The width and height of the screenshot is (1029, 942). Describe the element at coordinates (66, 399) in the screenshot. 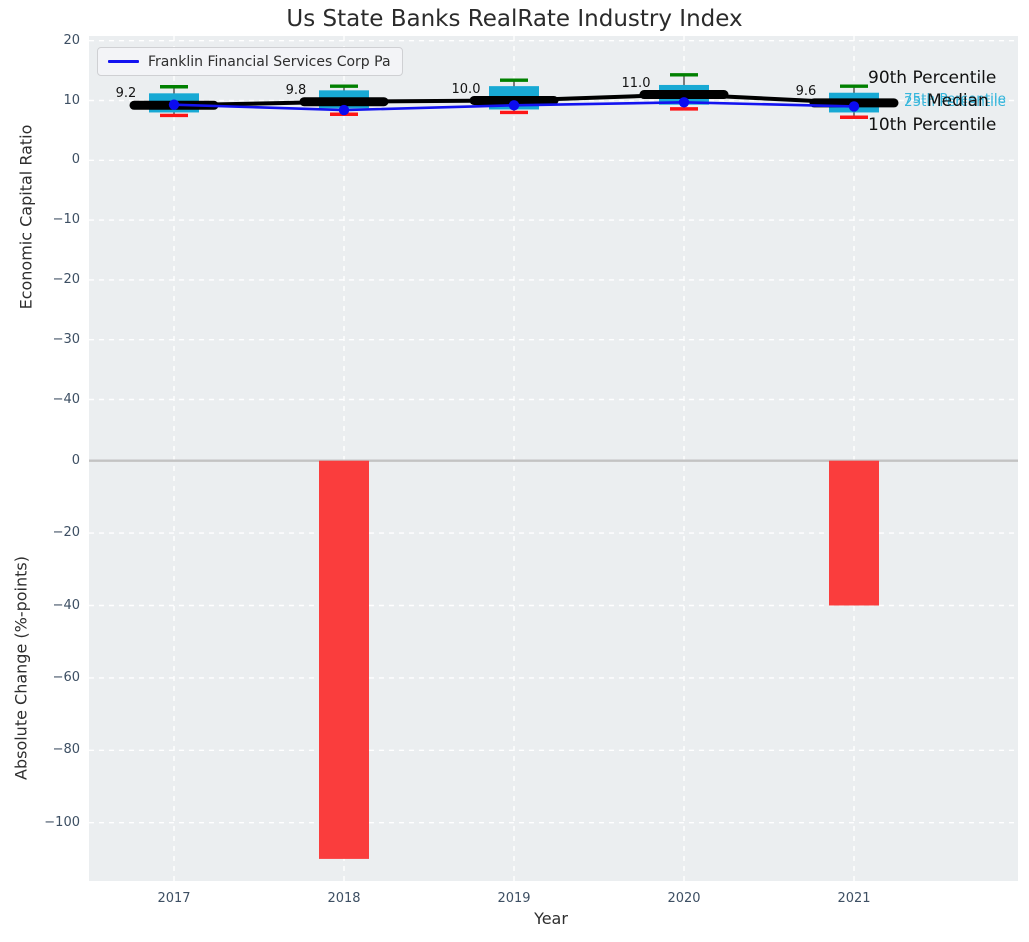

I see `top-y-tick--40: −40` at that location.